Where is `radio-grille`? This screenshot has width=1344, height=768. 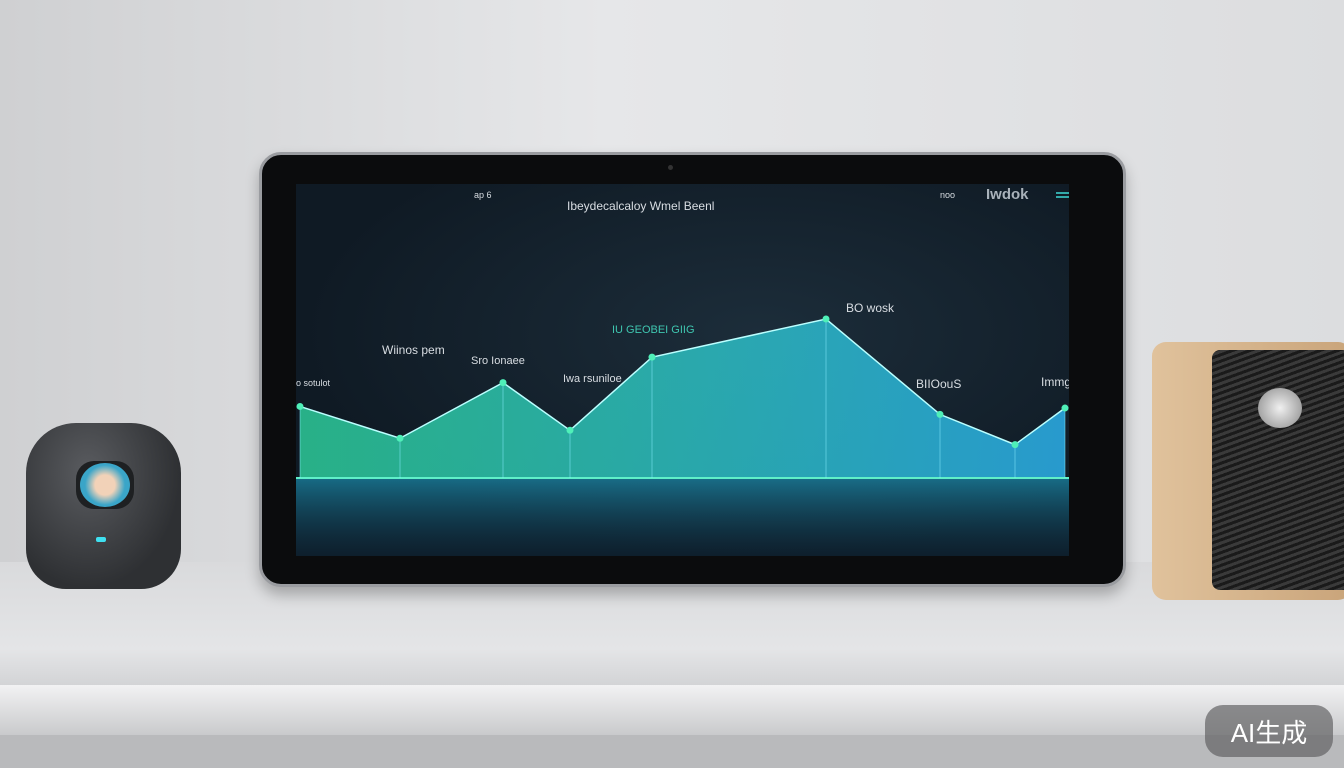 radio-grille is located at coordinates (1278, 470).